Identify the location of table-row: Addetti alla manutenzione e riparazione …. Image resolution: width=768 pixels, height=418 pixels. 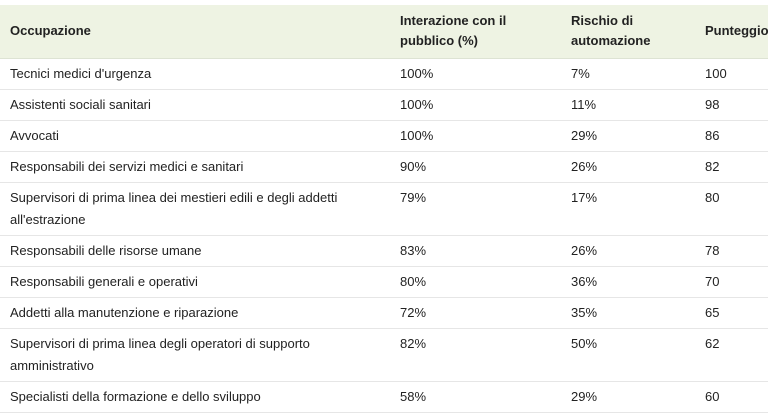
(384, 313).